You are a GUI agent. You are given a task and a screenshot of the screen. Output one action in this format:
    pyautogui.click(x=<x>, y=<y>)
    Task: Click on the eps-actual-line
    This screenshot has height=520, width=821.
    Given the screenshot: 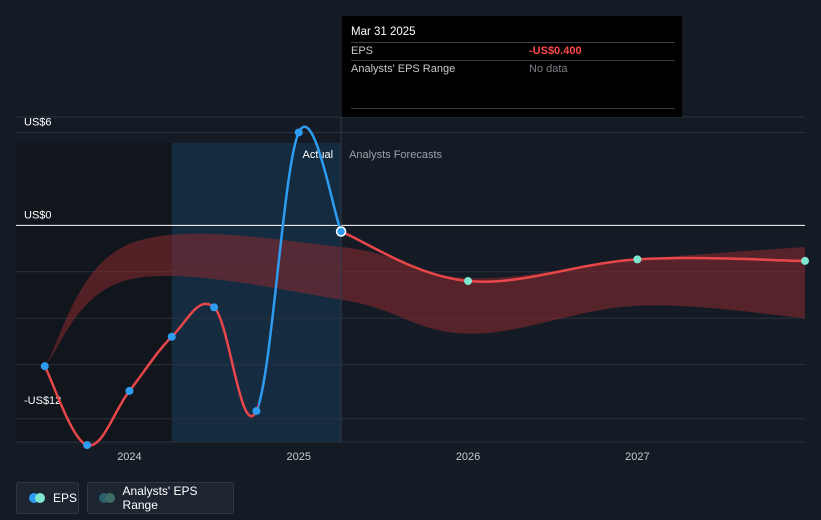 What is the action you would take?
    pyautogui.click(x=151, y=374)
    